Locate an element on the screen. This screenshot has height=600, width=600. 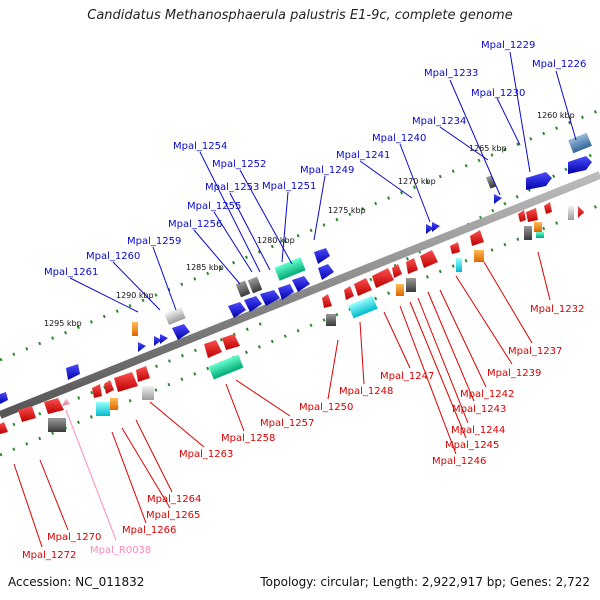
kbp-label: 1280 kbp is located at coordinates (276, 240).